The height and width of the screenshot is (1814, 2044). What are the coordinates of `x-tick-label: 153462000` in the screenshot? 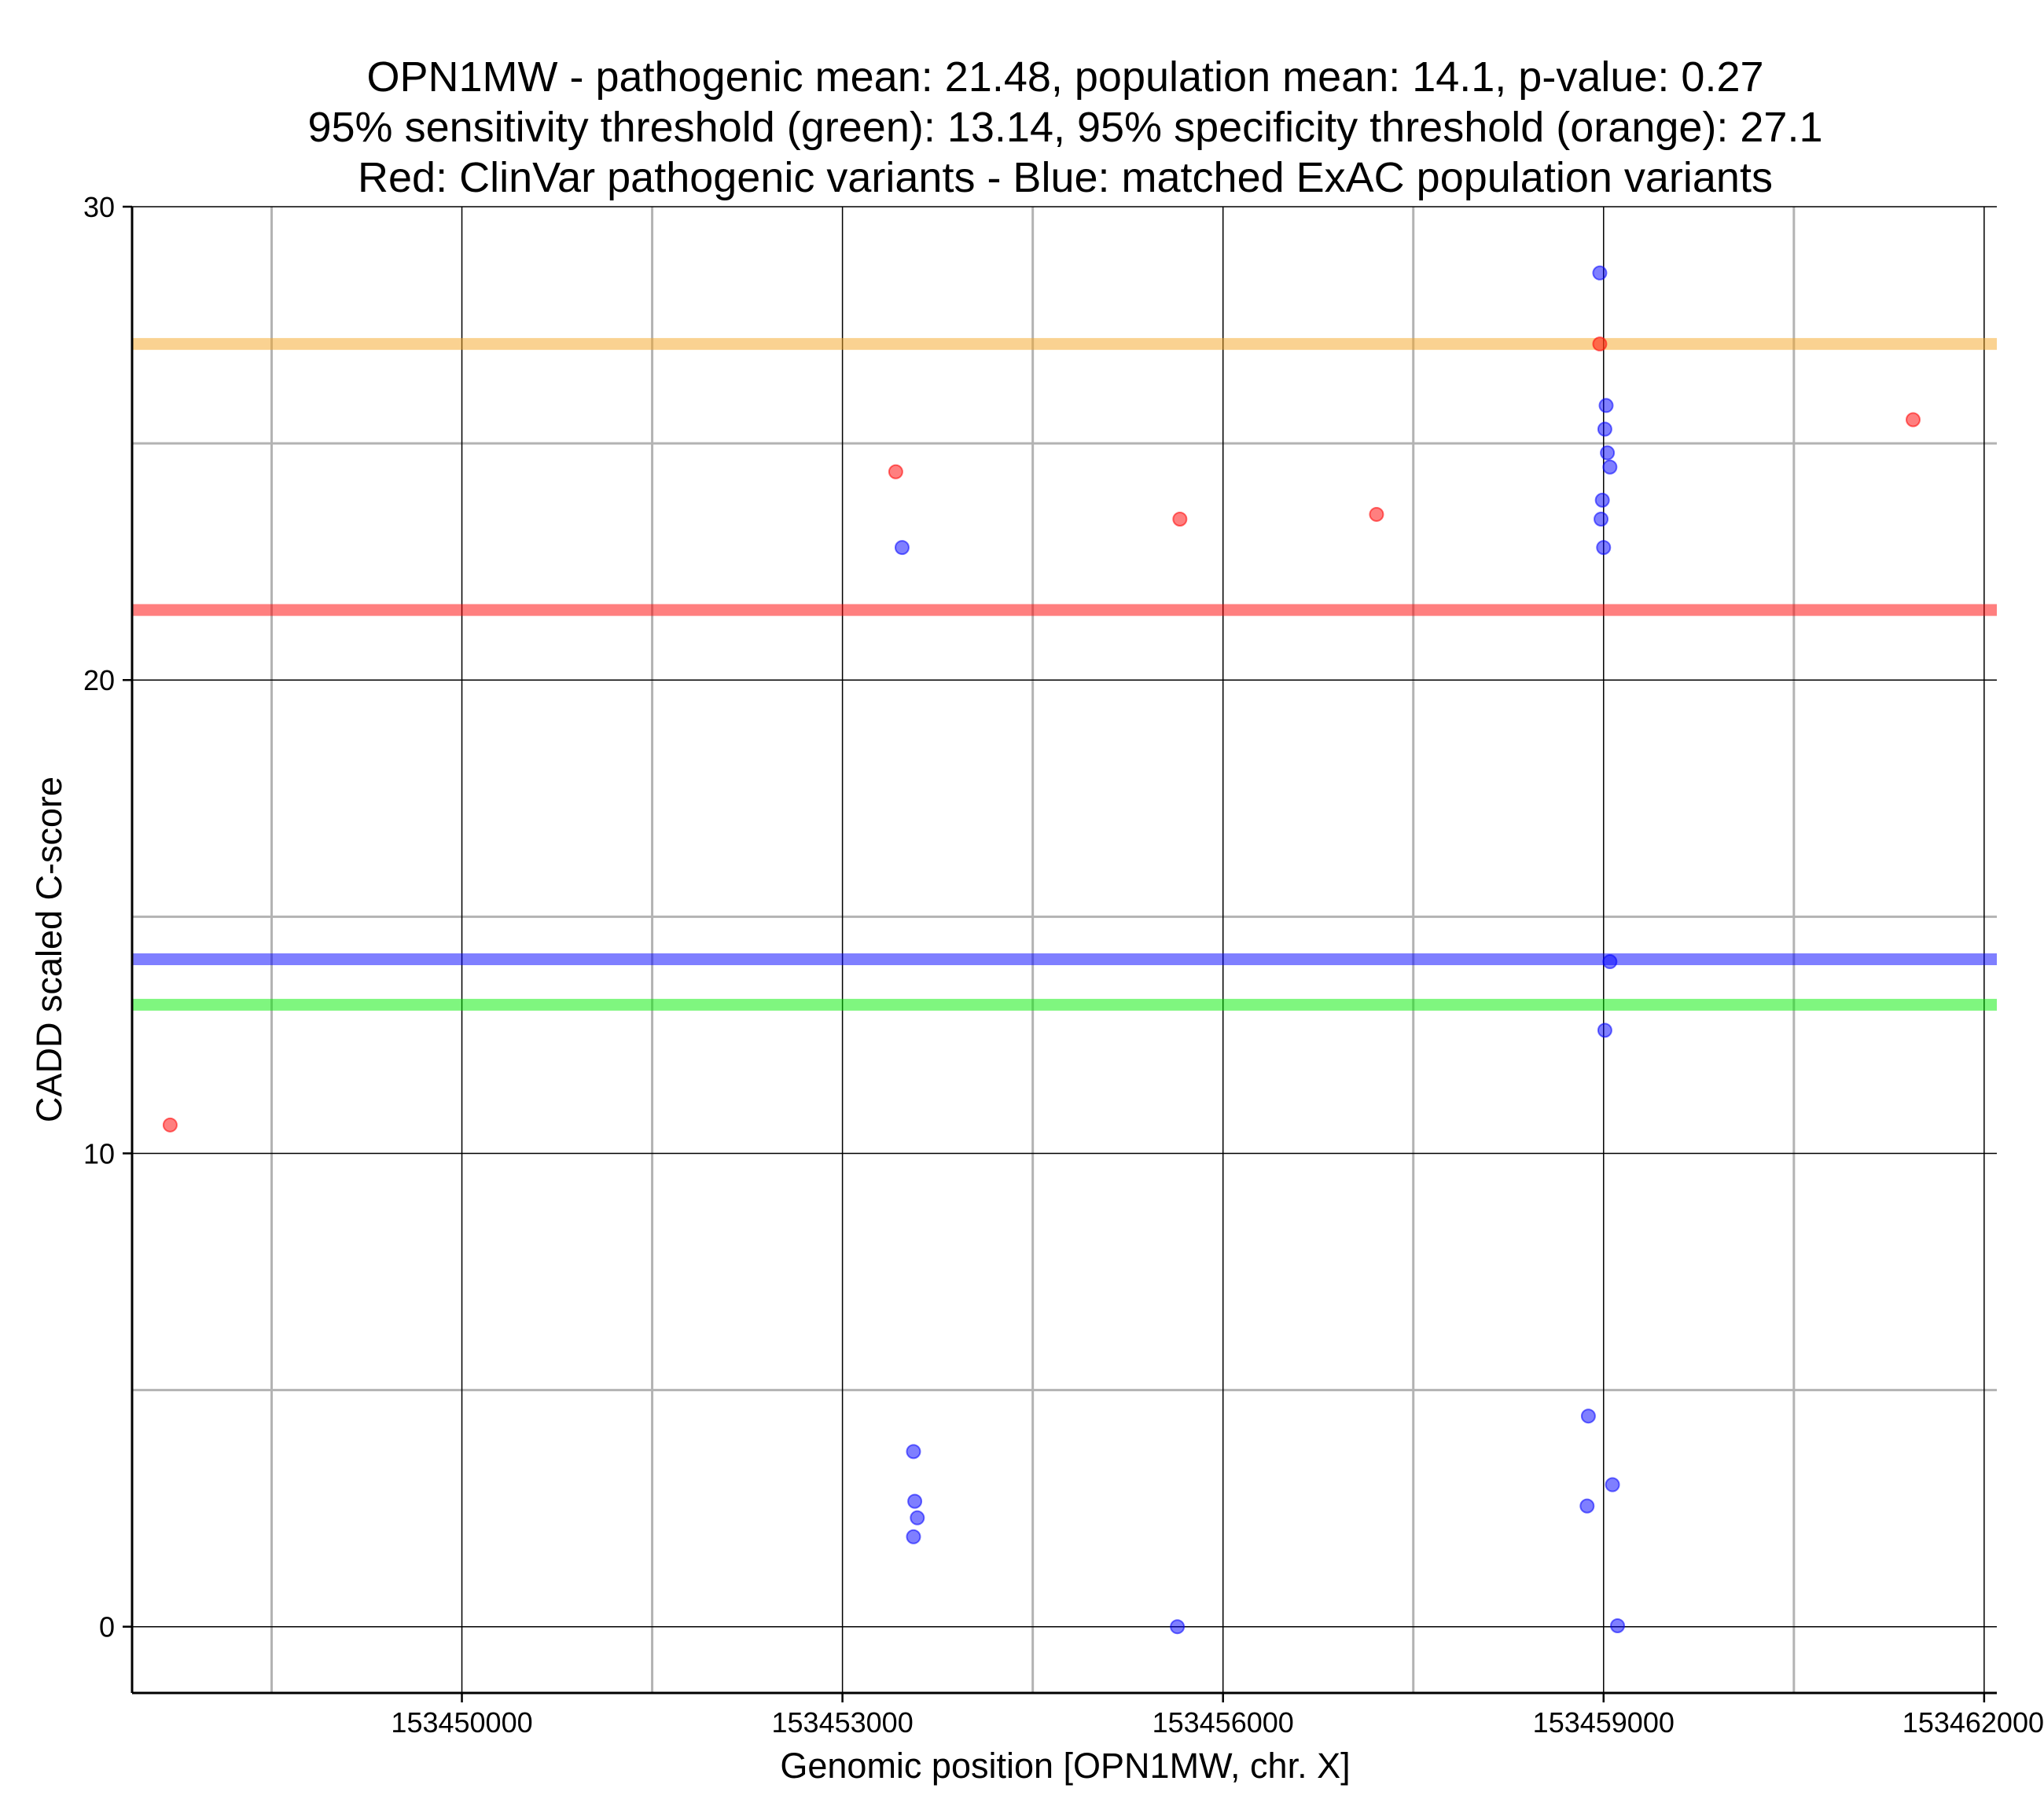 It's located at (1973, 1722).